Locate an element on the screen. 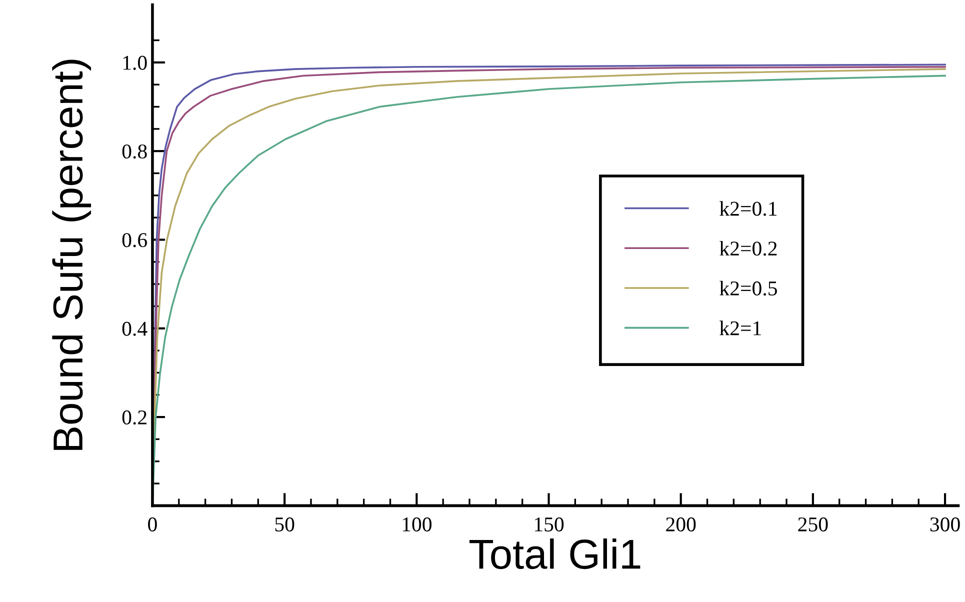 The width and height of the screenshot is (965, 602). legend-label: k2=1 is located at coordinates (740, 328).